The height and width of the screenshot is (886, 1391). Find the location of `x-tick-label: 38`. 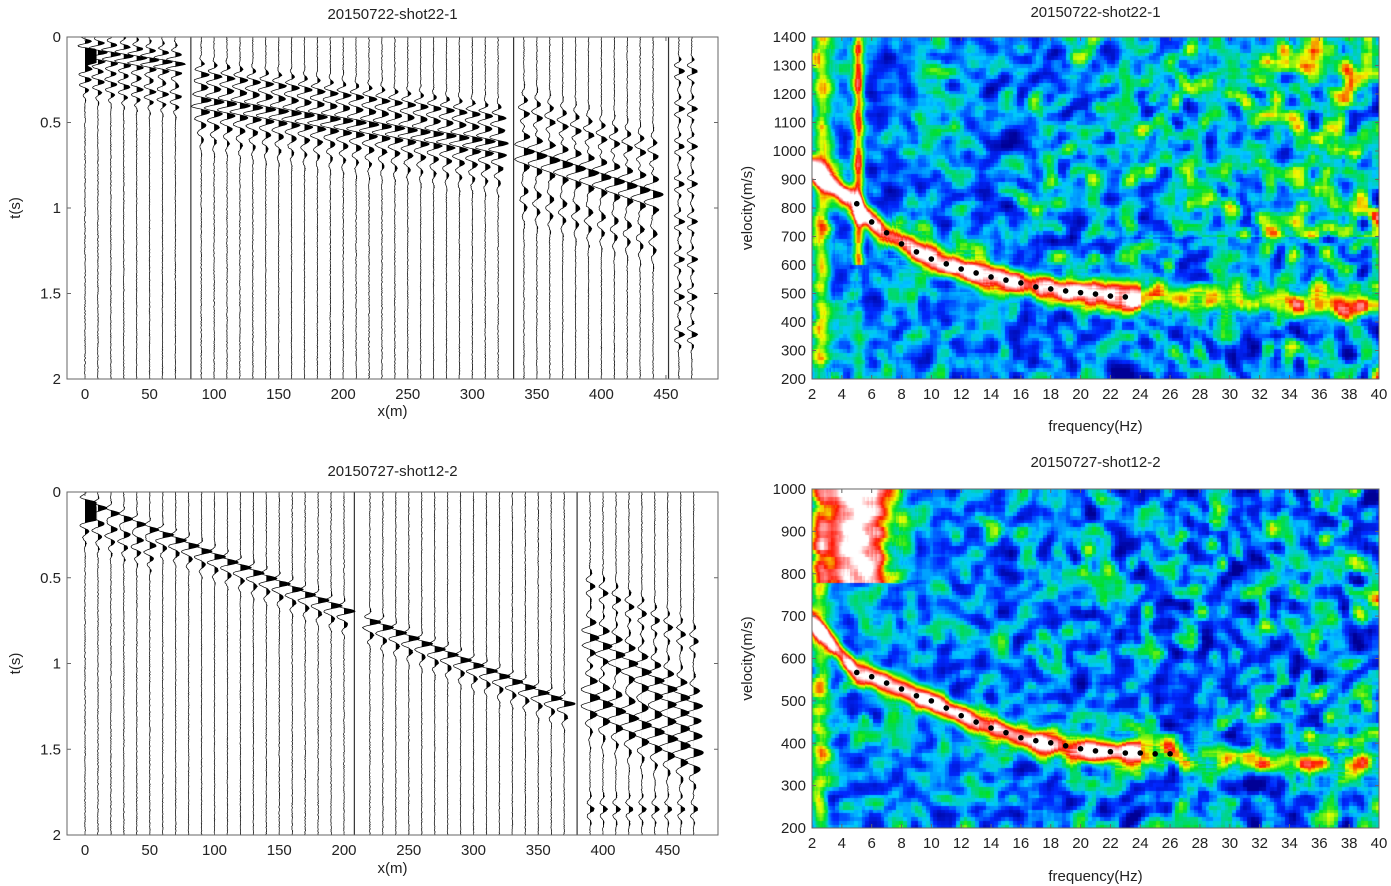

x-tick-label: 38 is located at coordinates (1349, 843).